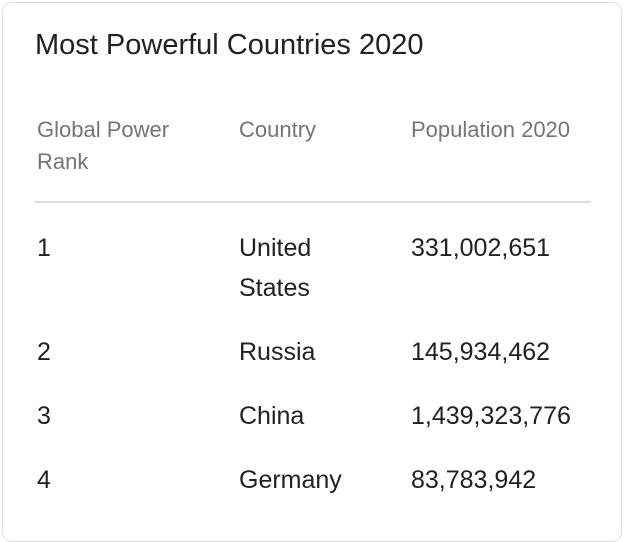  I want to click on row-1-population-cell: 331,002,651, so click(481, 248).